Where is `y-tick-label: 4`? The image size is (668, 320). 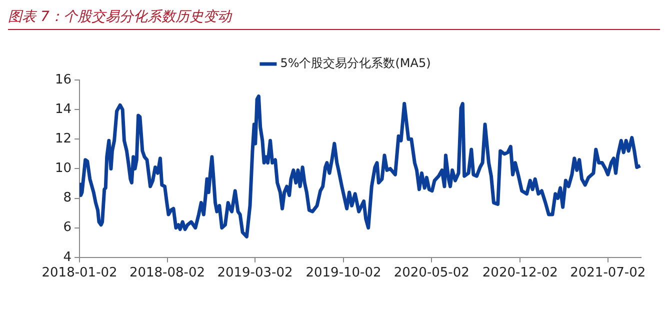
y-tick-label: 4 is located at coordinates (67, 257).